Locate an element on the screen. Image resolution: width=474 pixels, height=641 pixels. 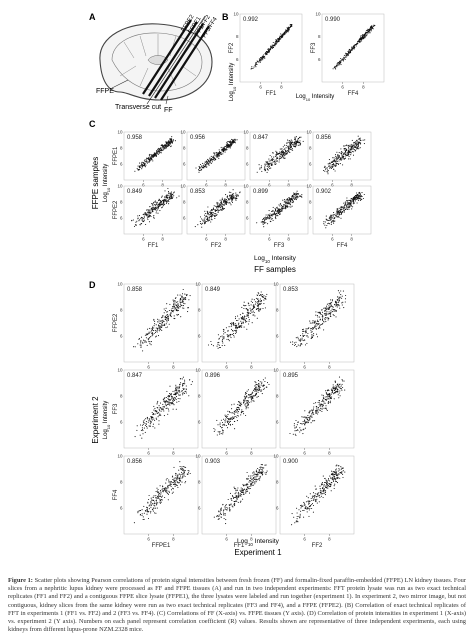
subplot-frame is located at coordinates (153, 156).